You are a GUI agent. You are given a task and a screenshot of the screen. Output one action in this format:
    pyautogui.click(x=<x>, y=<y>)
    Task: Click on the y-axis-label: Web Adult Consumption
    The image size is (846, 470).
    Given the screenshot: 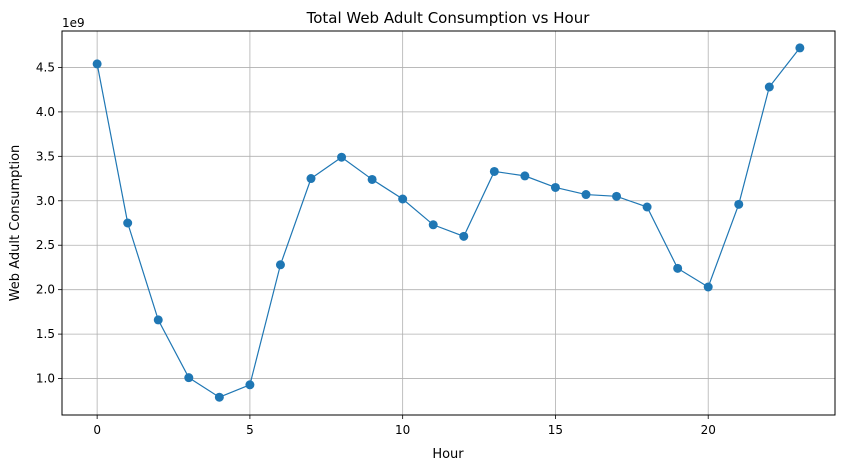 What is the action you would take?
    pyautogui.click(x=15, y=223)
    